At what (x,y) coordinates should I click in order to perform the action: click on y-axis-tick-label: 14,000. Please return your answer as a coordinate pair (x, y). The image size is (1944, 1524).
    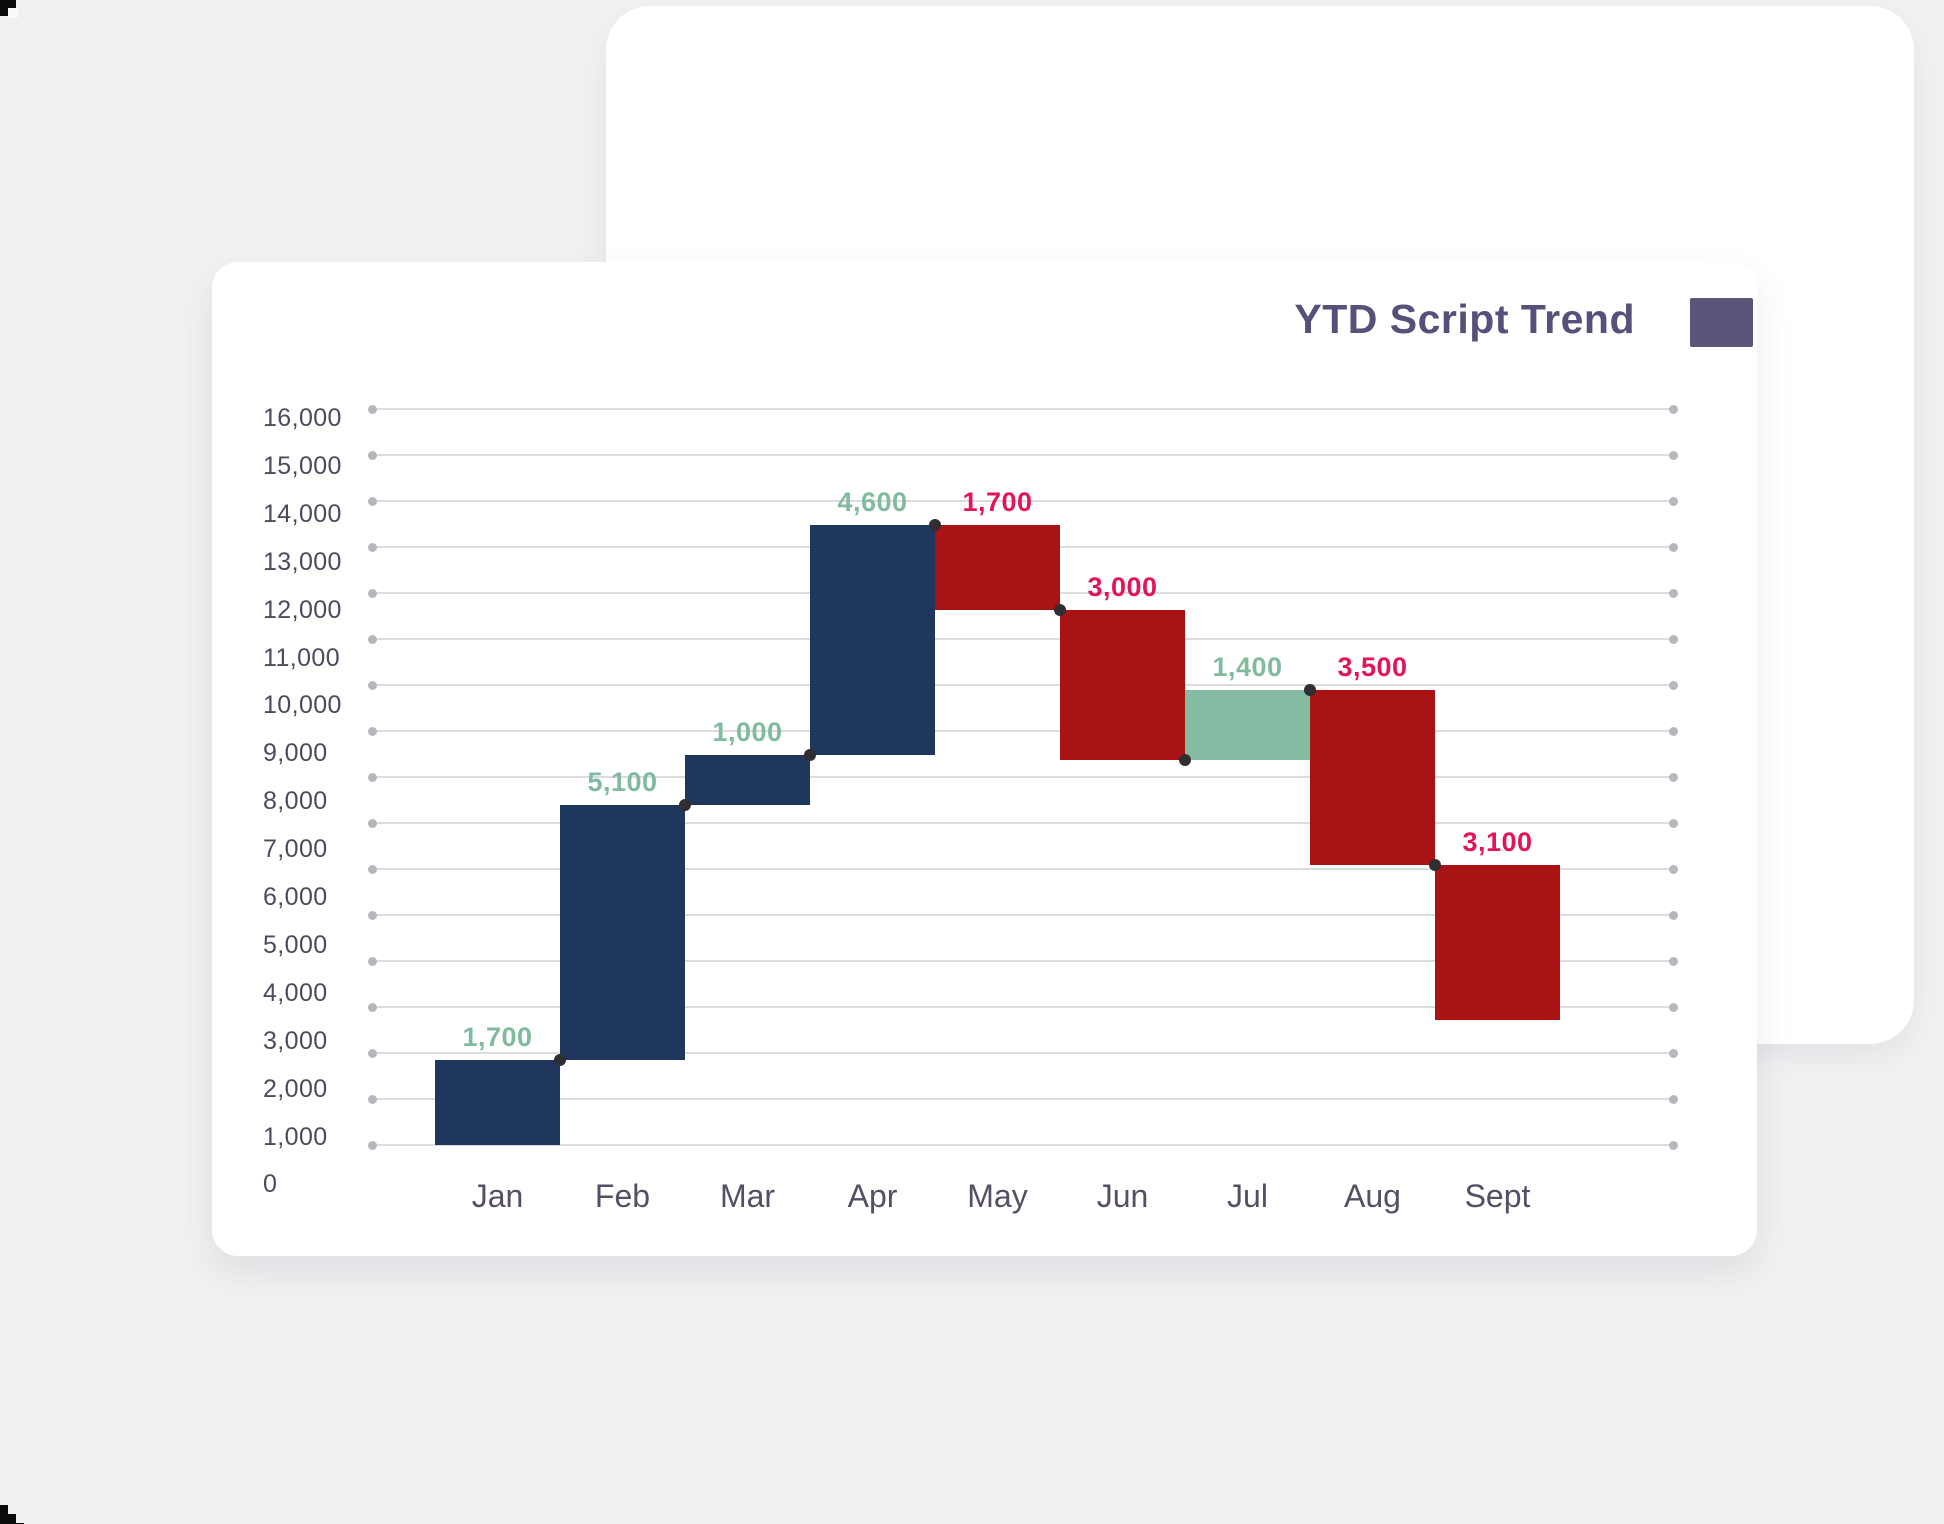
    Looking at the image, I should click on (302, 513).